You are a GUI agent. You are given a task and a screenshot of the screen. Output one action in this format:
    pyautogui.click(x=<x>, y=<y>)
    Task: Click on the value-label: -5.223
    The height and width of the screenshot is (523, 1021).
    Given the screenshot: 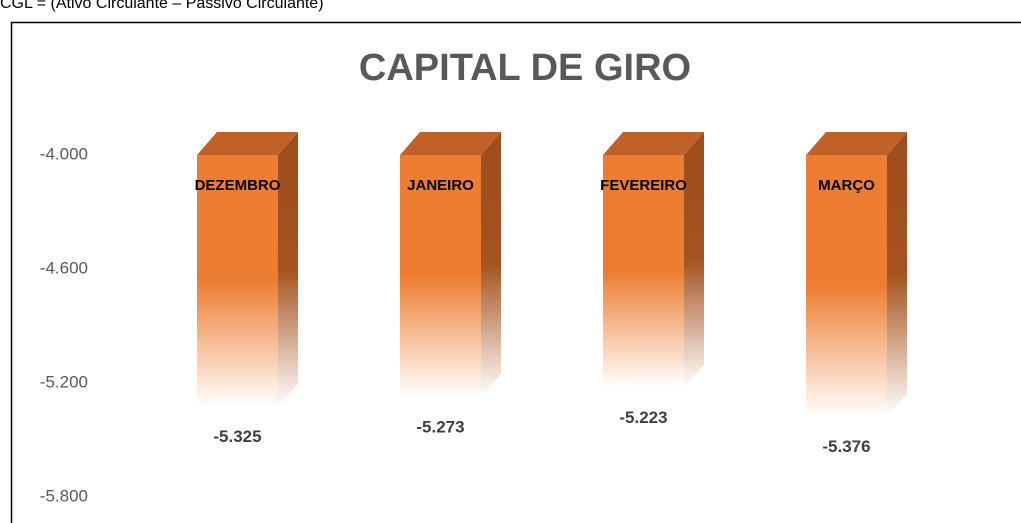 What is the action you would take?
    pyautogui.click(x=643, y=417)
    